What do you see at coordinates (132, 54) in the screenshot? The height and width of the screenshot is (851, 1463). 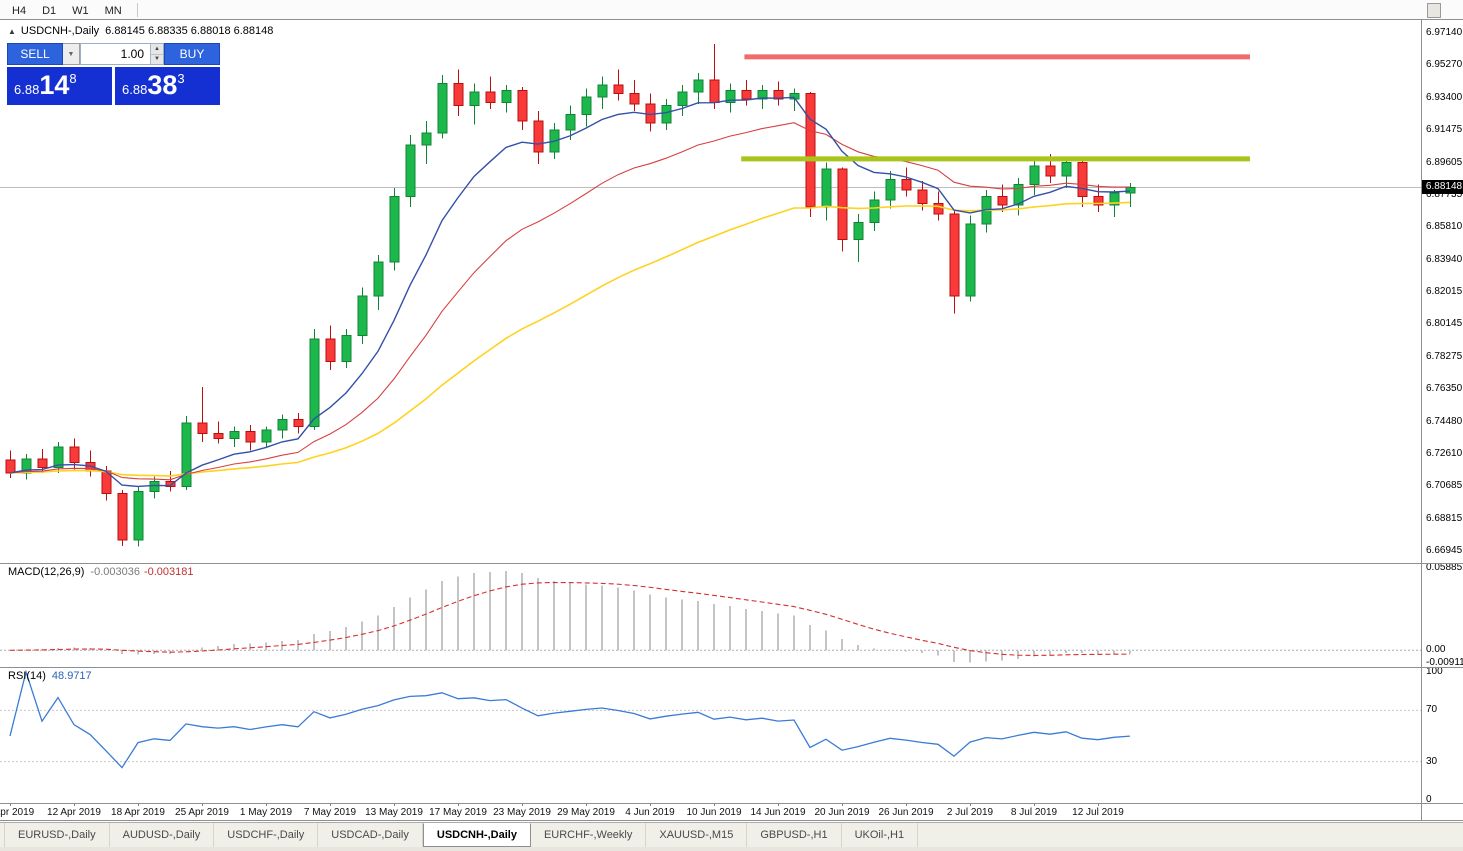 I see `volume-input: 1.00` at bounding box center [132, 54].